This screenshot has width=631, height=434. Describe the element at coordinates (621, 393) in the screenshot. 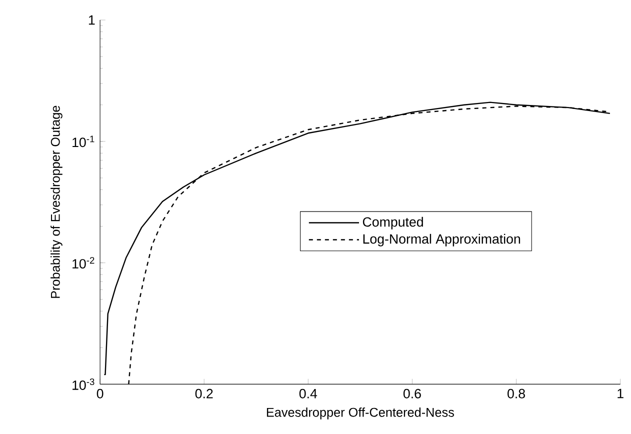

I see `x-tick-label: 1` at that location.